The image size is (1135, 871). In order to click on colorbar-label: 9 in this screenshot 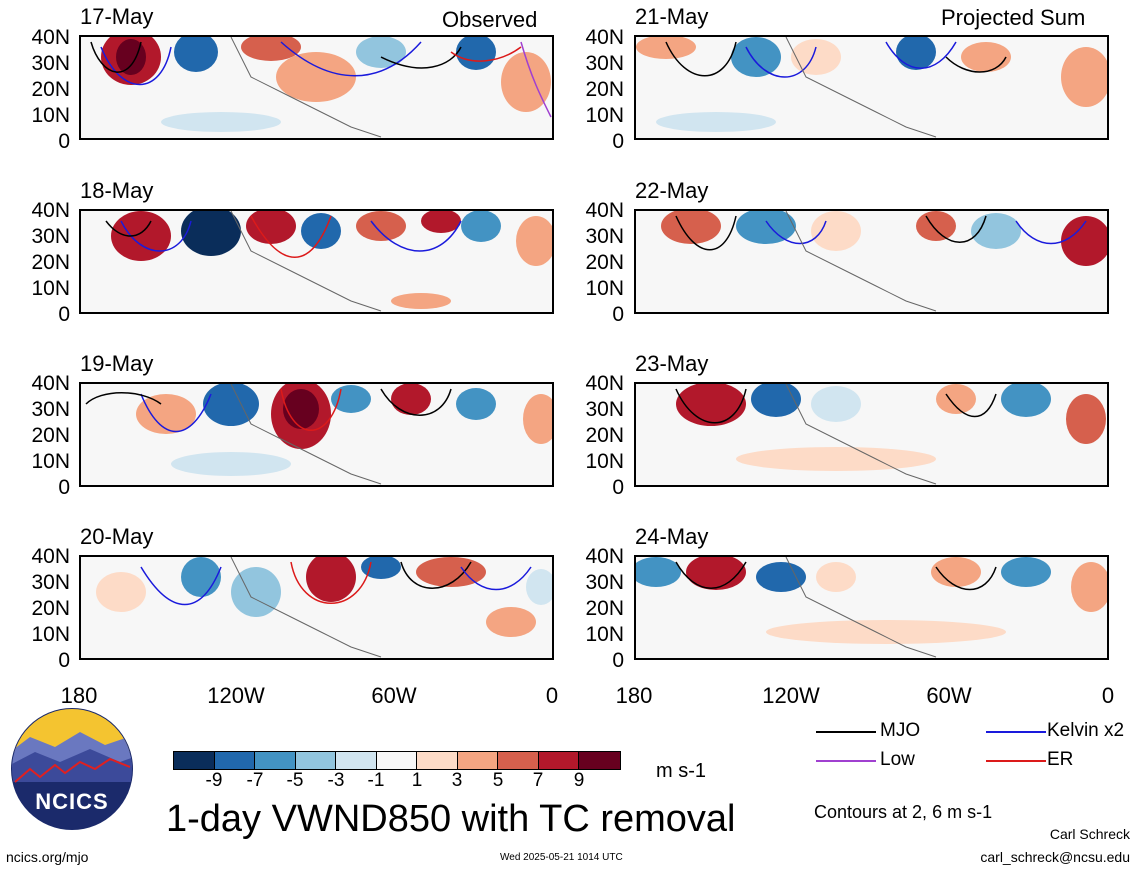, I will do `click(579, 780)`.